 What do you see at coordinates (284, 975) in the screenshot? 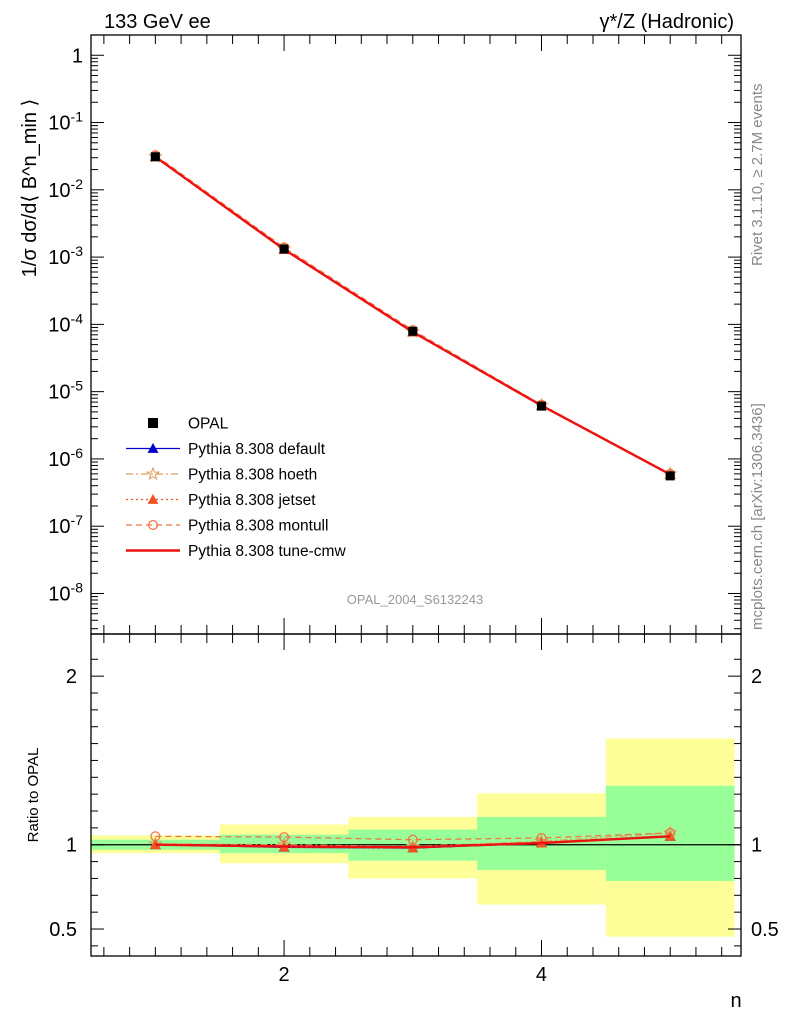
I see `x-tick-label: 2` at bounding box center [284, 975].